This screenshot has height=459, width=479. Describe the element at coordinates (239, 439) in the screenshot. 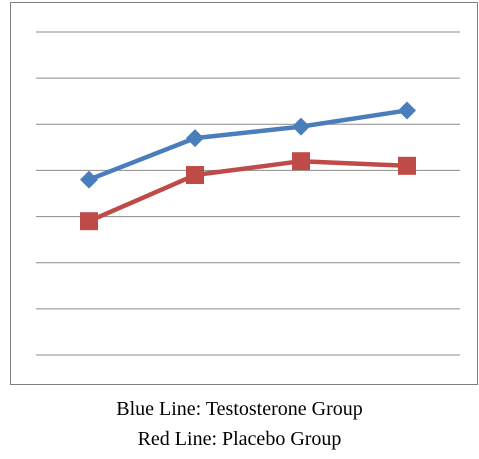

I see `caption-line-2: Red Line: Placebo Group` at that location.